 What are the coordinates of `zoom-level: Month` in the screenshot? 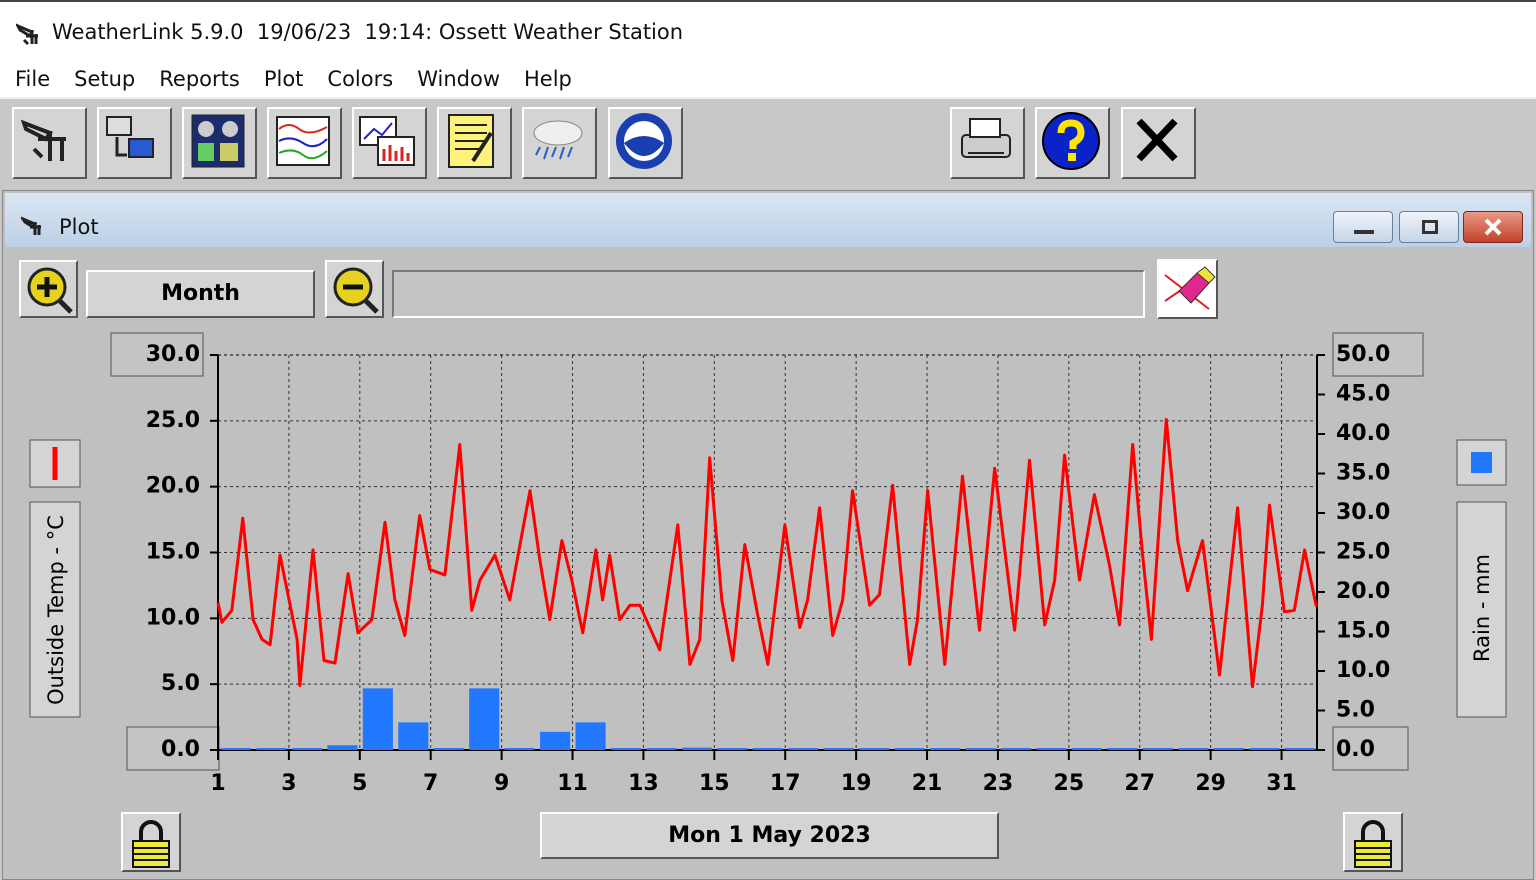 It's located at (200, 294).